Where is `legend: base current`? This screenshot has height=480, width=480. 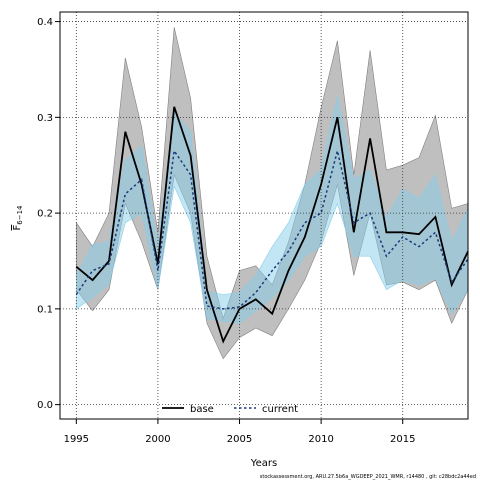
legend: base current is located at coordinates (230, 409).